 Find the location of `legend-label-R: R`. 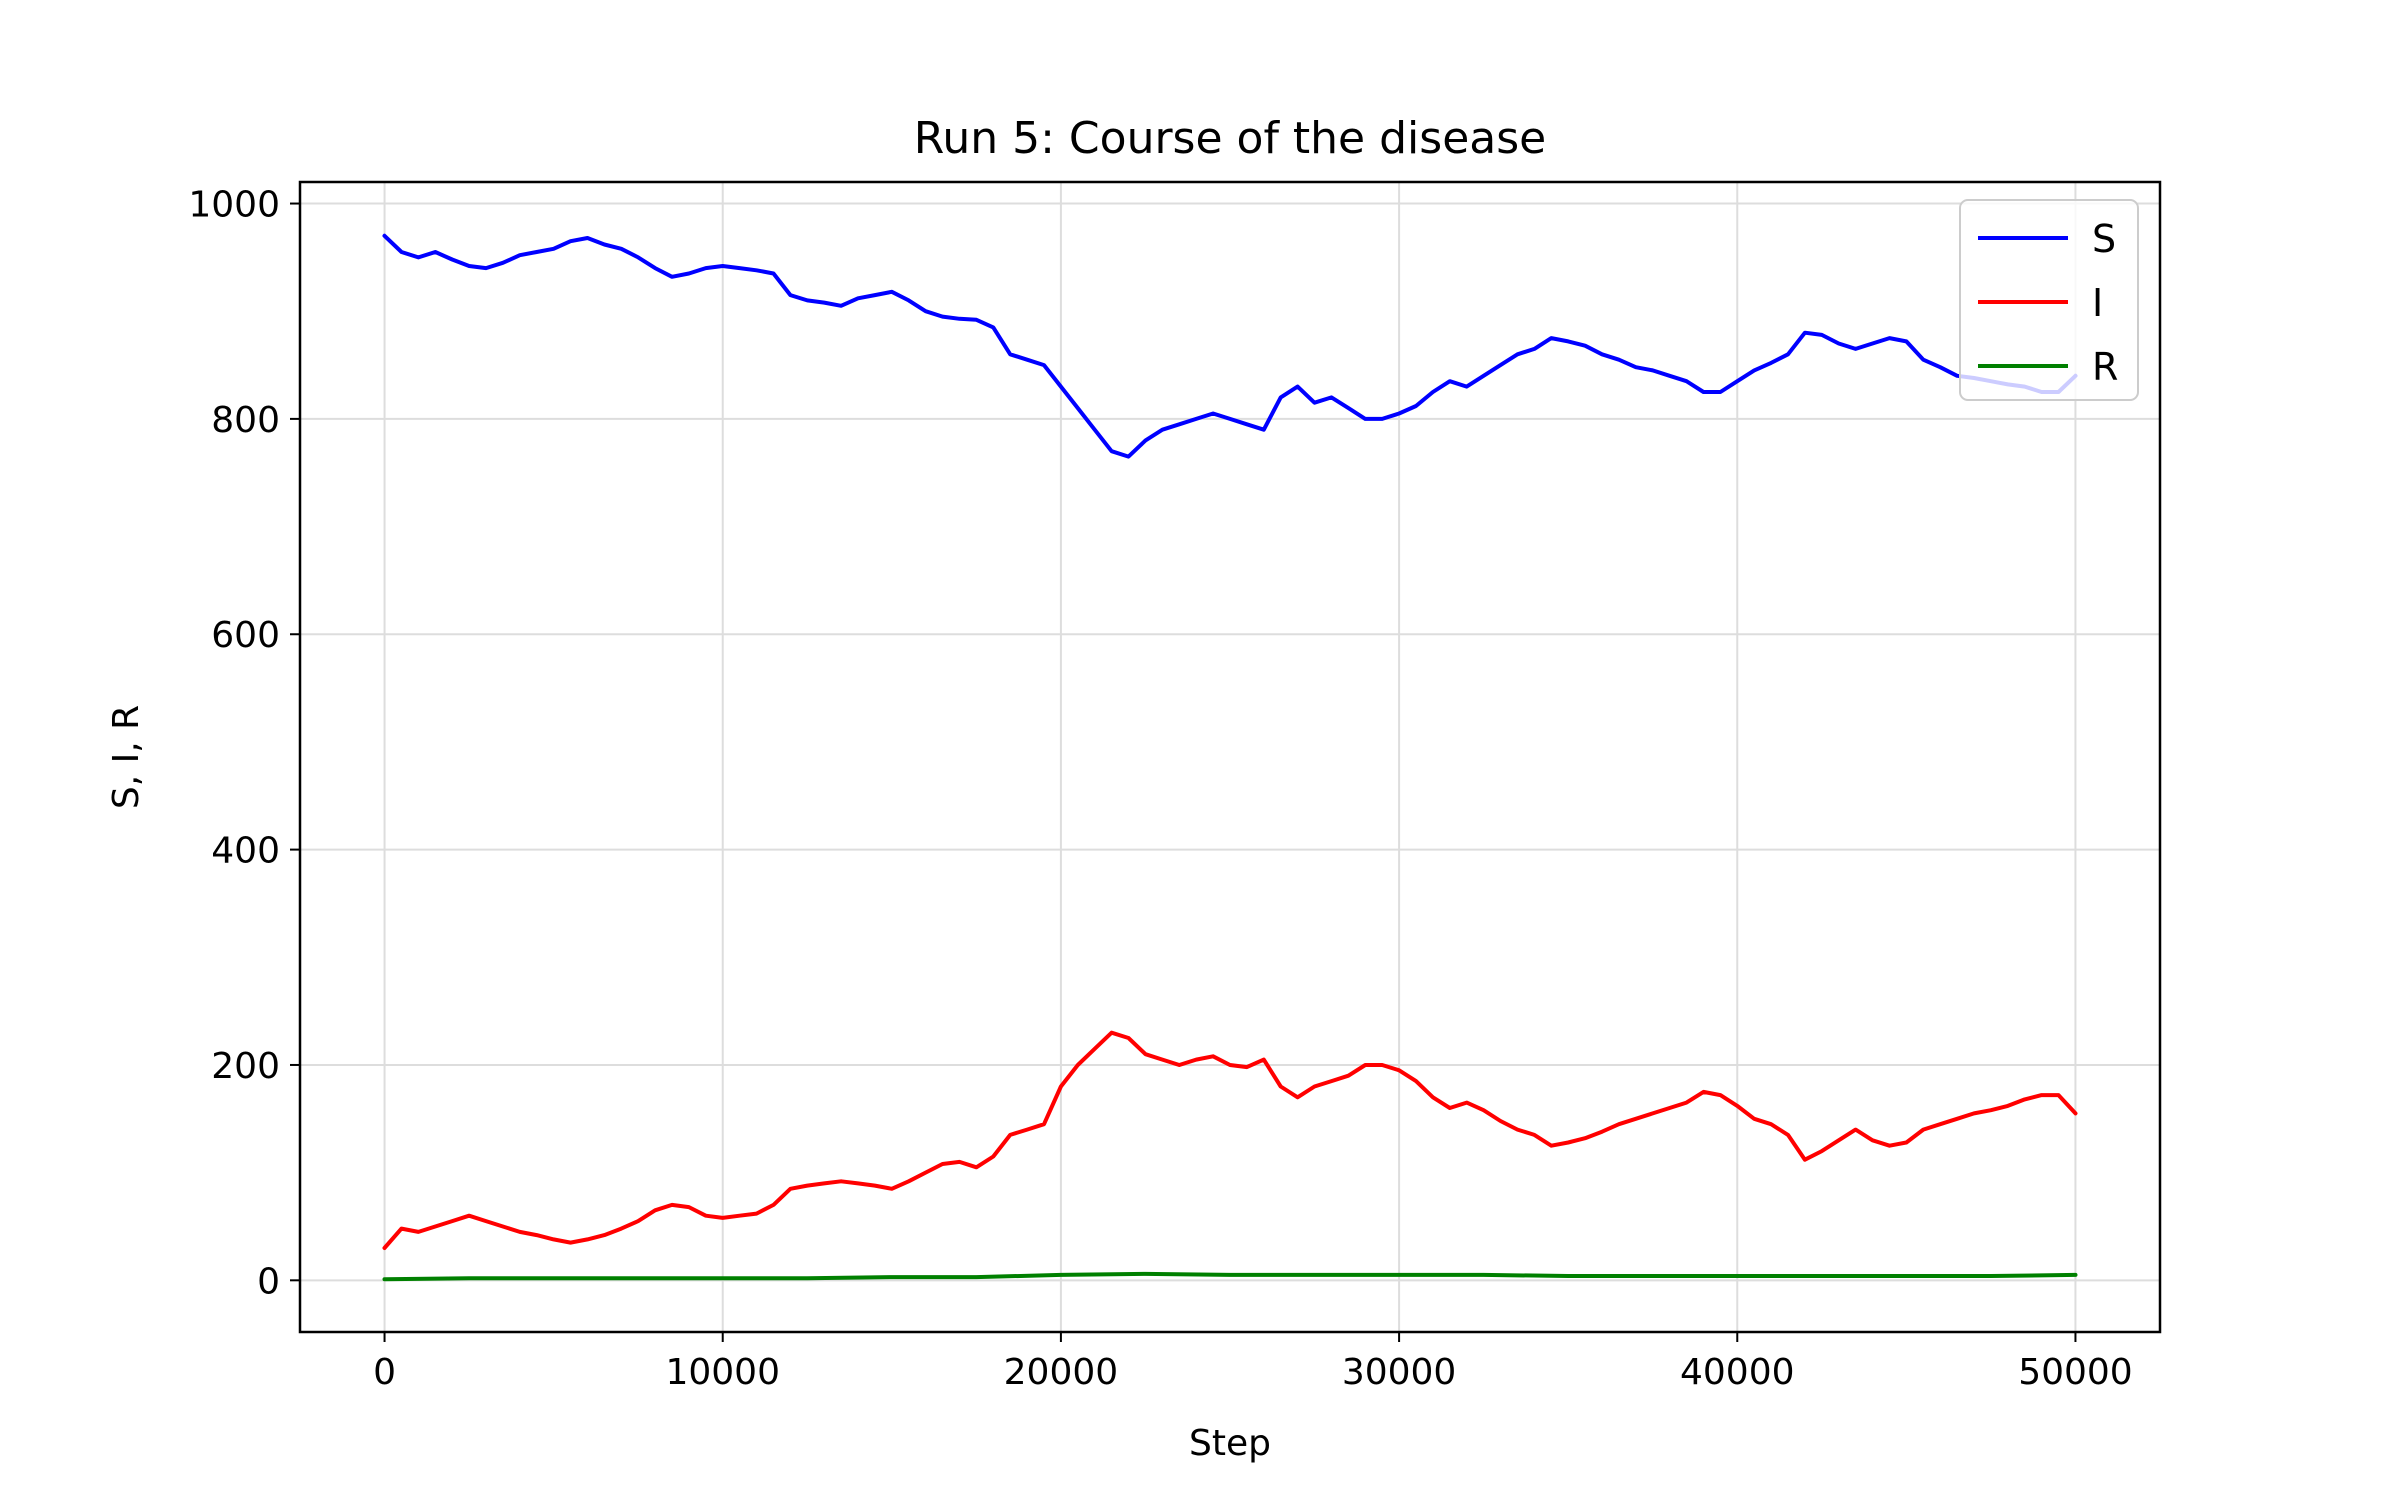

legend-label-R: R is located at coordinates (2105, 367).